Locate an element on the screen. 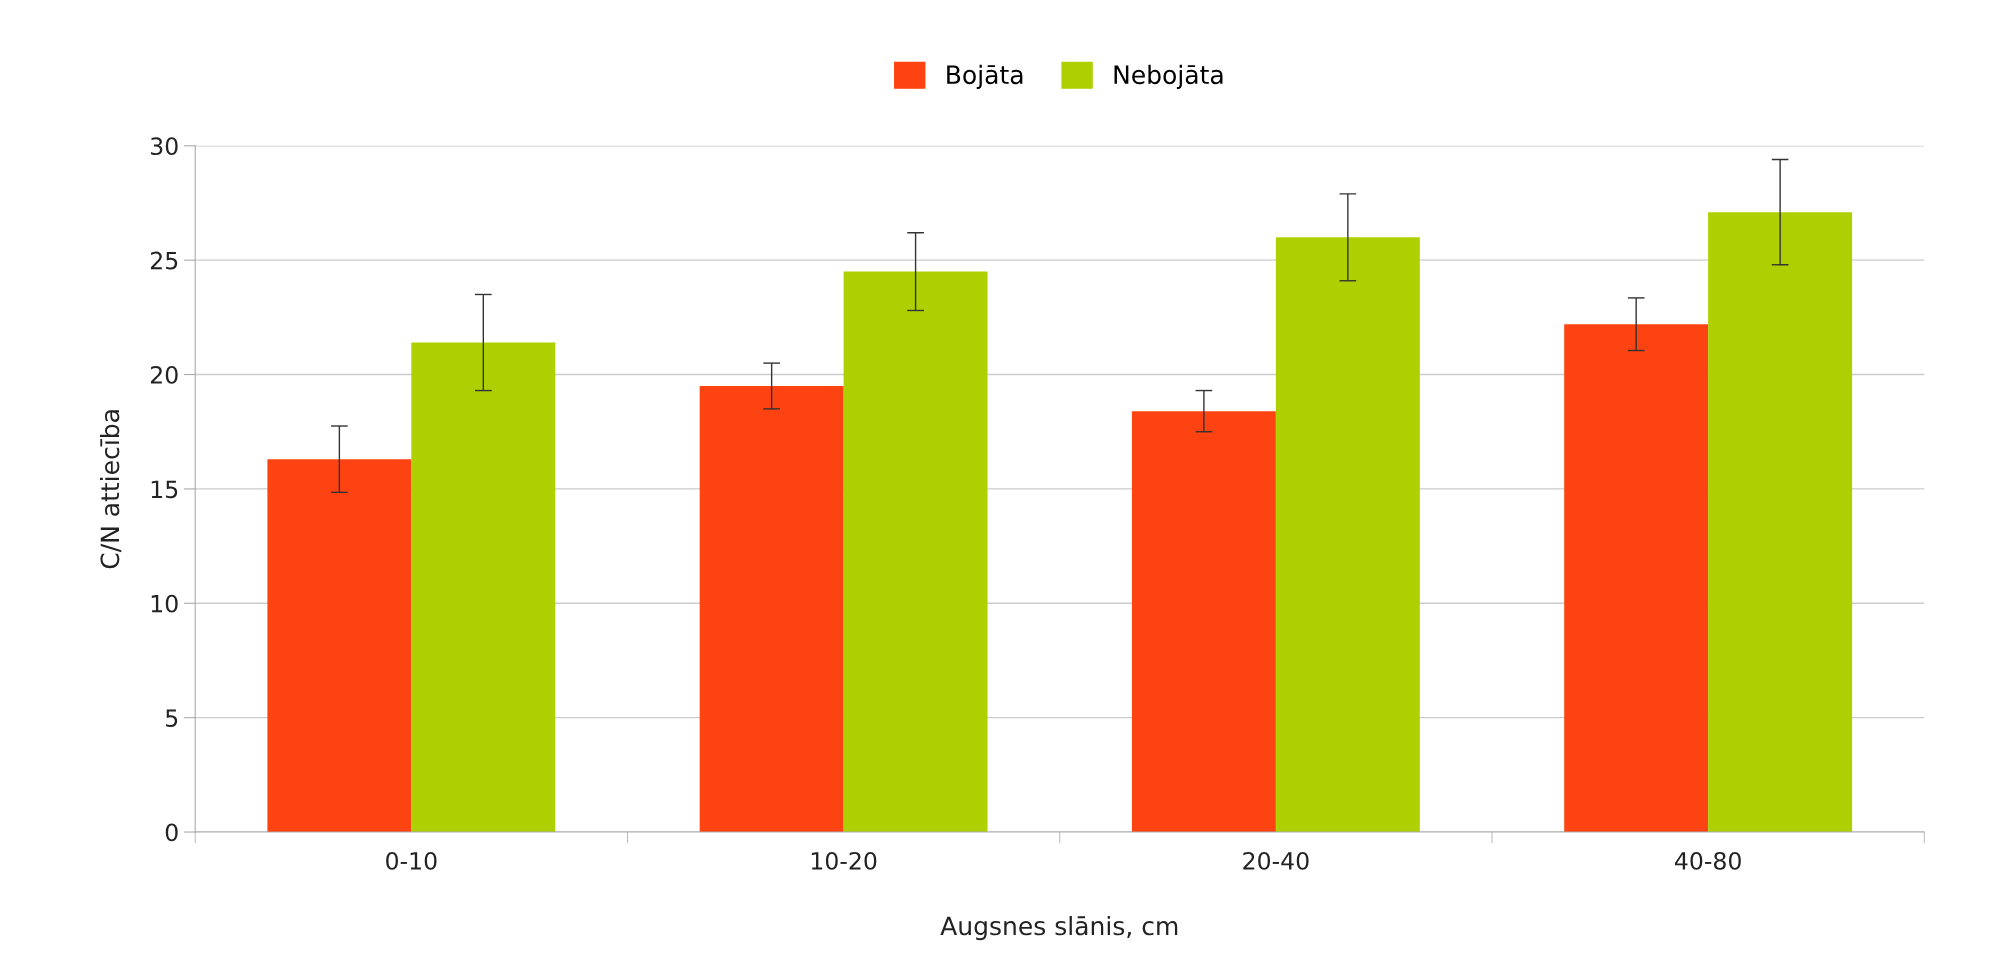 This screenshot has height=972, width=1992. x-axis-title: Augsnes slānis, cm is located at coordinates (1059, 928).